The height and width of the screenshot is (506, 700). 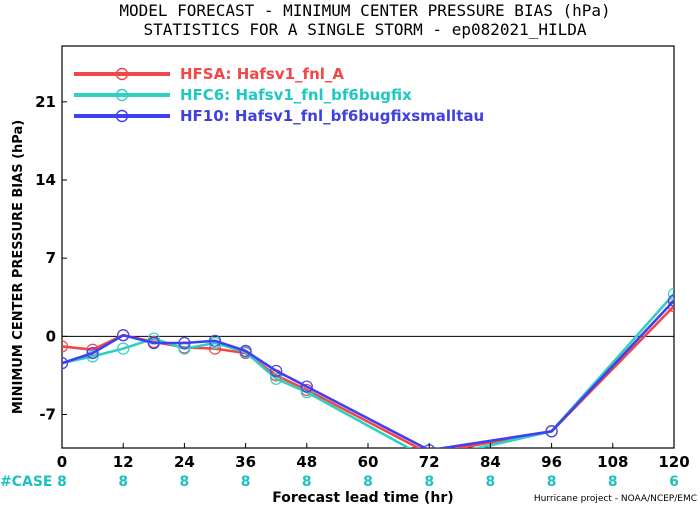 What do you see at coordinates (362, 498) in the screenshot?
I see `x-axis-label: Forecast lead time (hr)` at bounding box center [362, 498].